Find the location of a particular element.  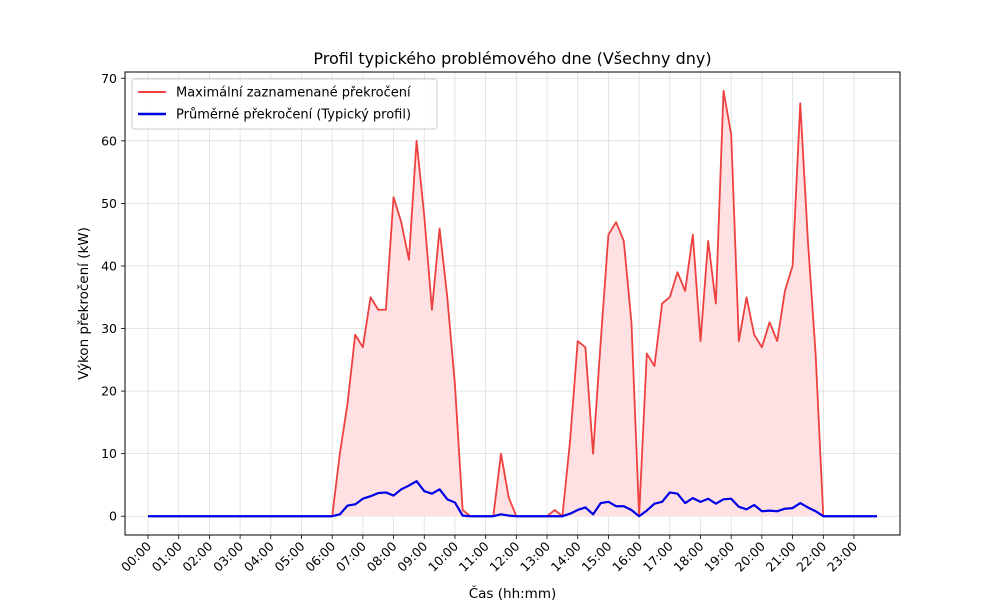

y-tick-label: 10 is located at coordinates (109, 453).